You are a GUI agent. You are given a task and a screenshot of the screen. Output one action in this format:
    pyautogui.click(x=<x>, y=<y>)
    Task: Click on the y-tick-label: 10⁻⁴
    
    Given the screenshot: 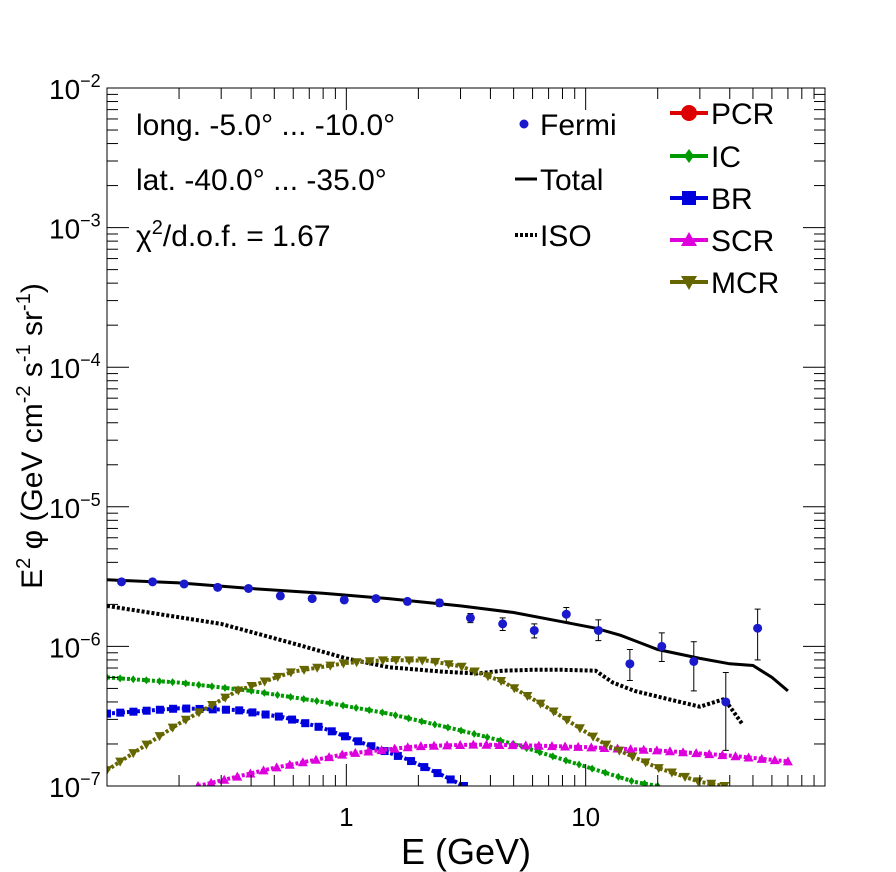 What is the action you would take?
    pyautogui.click(x=75, y=367)
    